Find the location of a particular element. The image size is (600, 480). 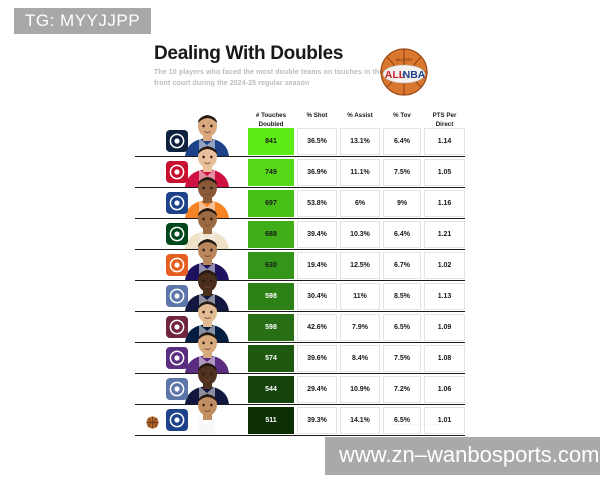

cell-touches-doubled: 749 is located at coordinates (271, 172).